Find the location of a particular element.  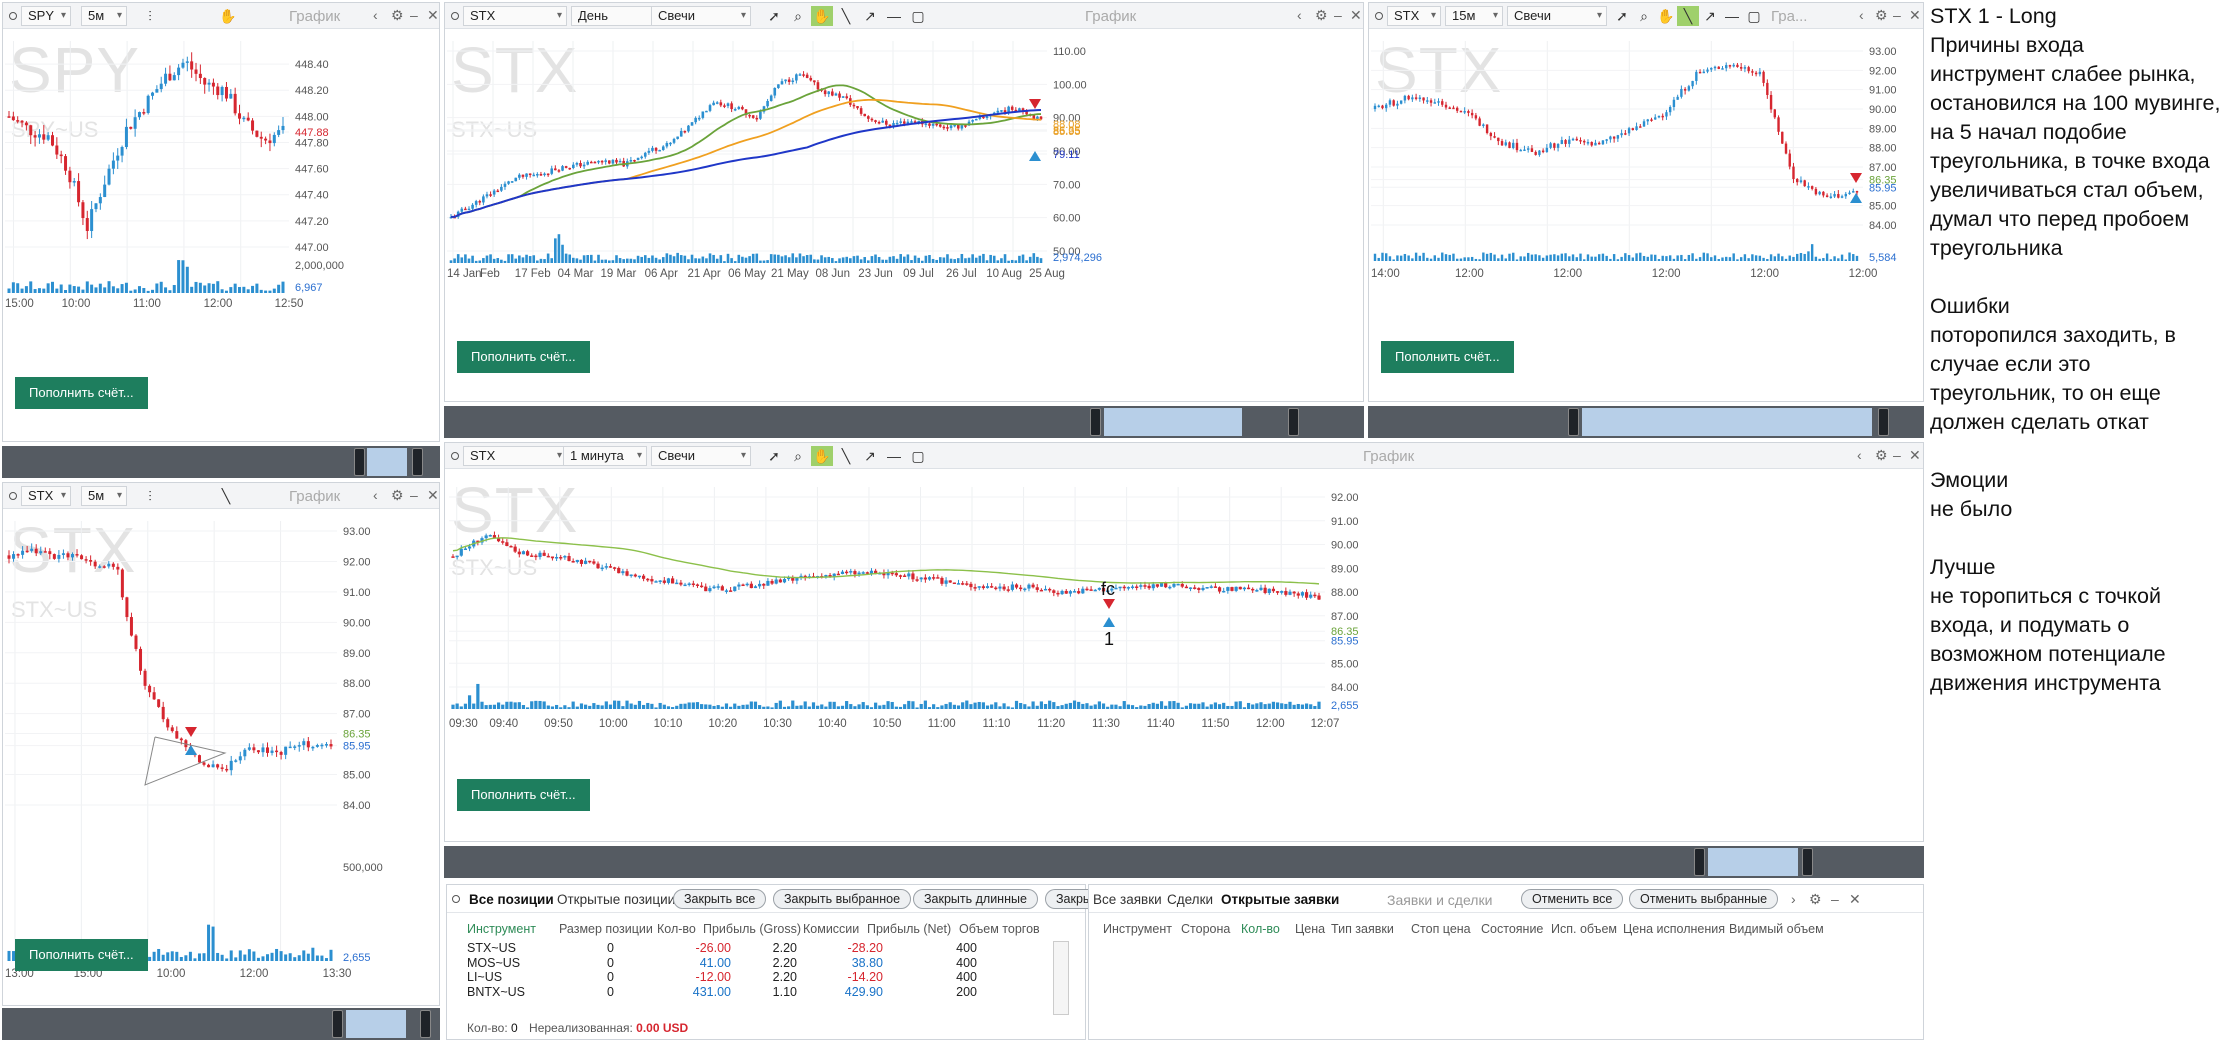

tab-all-orders: Все заявки is located at coordinates (1127, 899).